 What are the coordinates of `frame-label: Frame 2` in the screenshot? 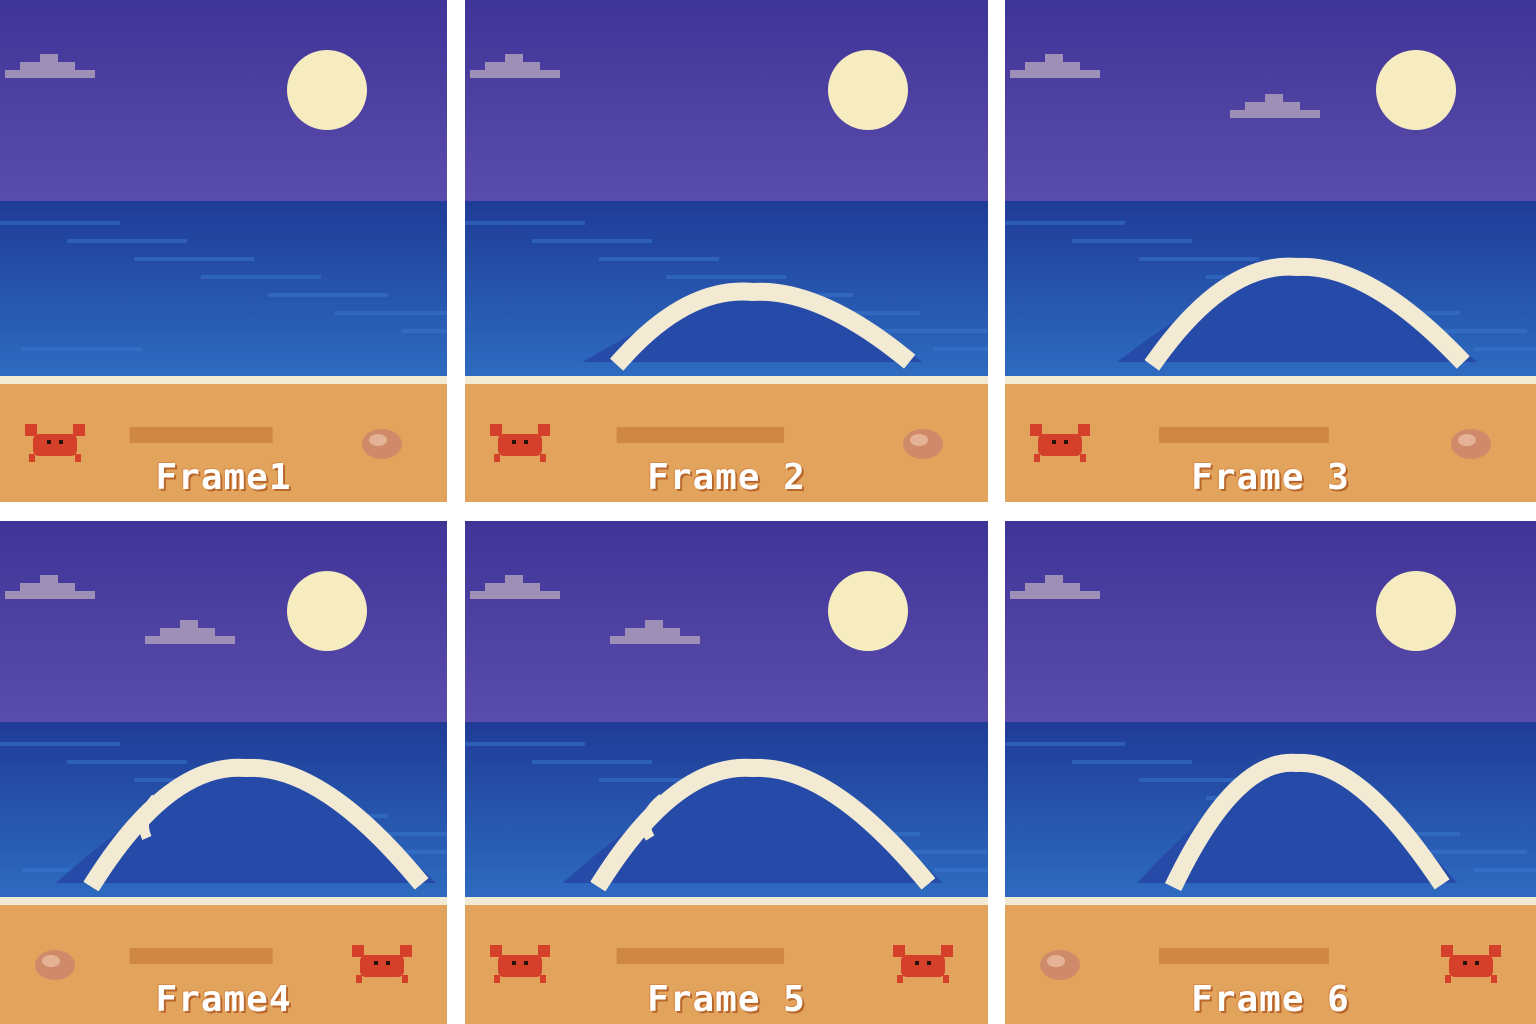 It's located at (726, 477).